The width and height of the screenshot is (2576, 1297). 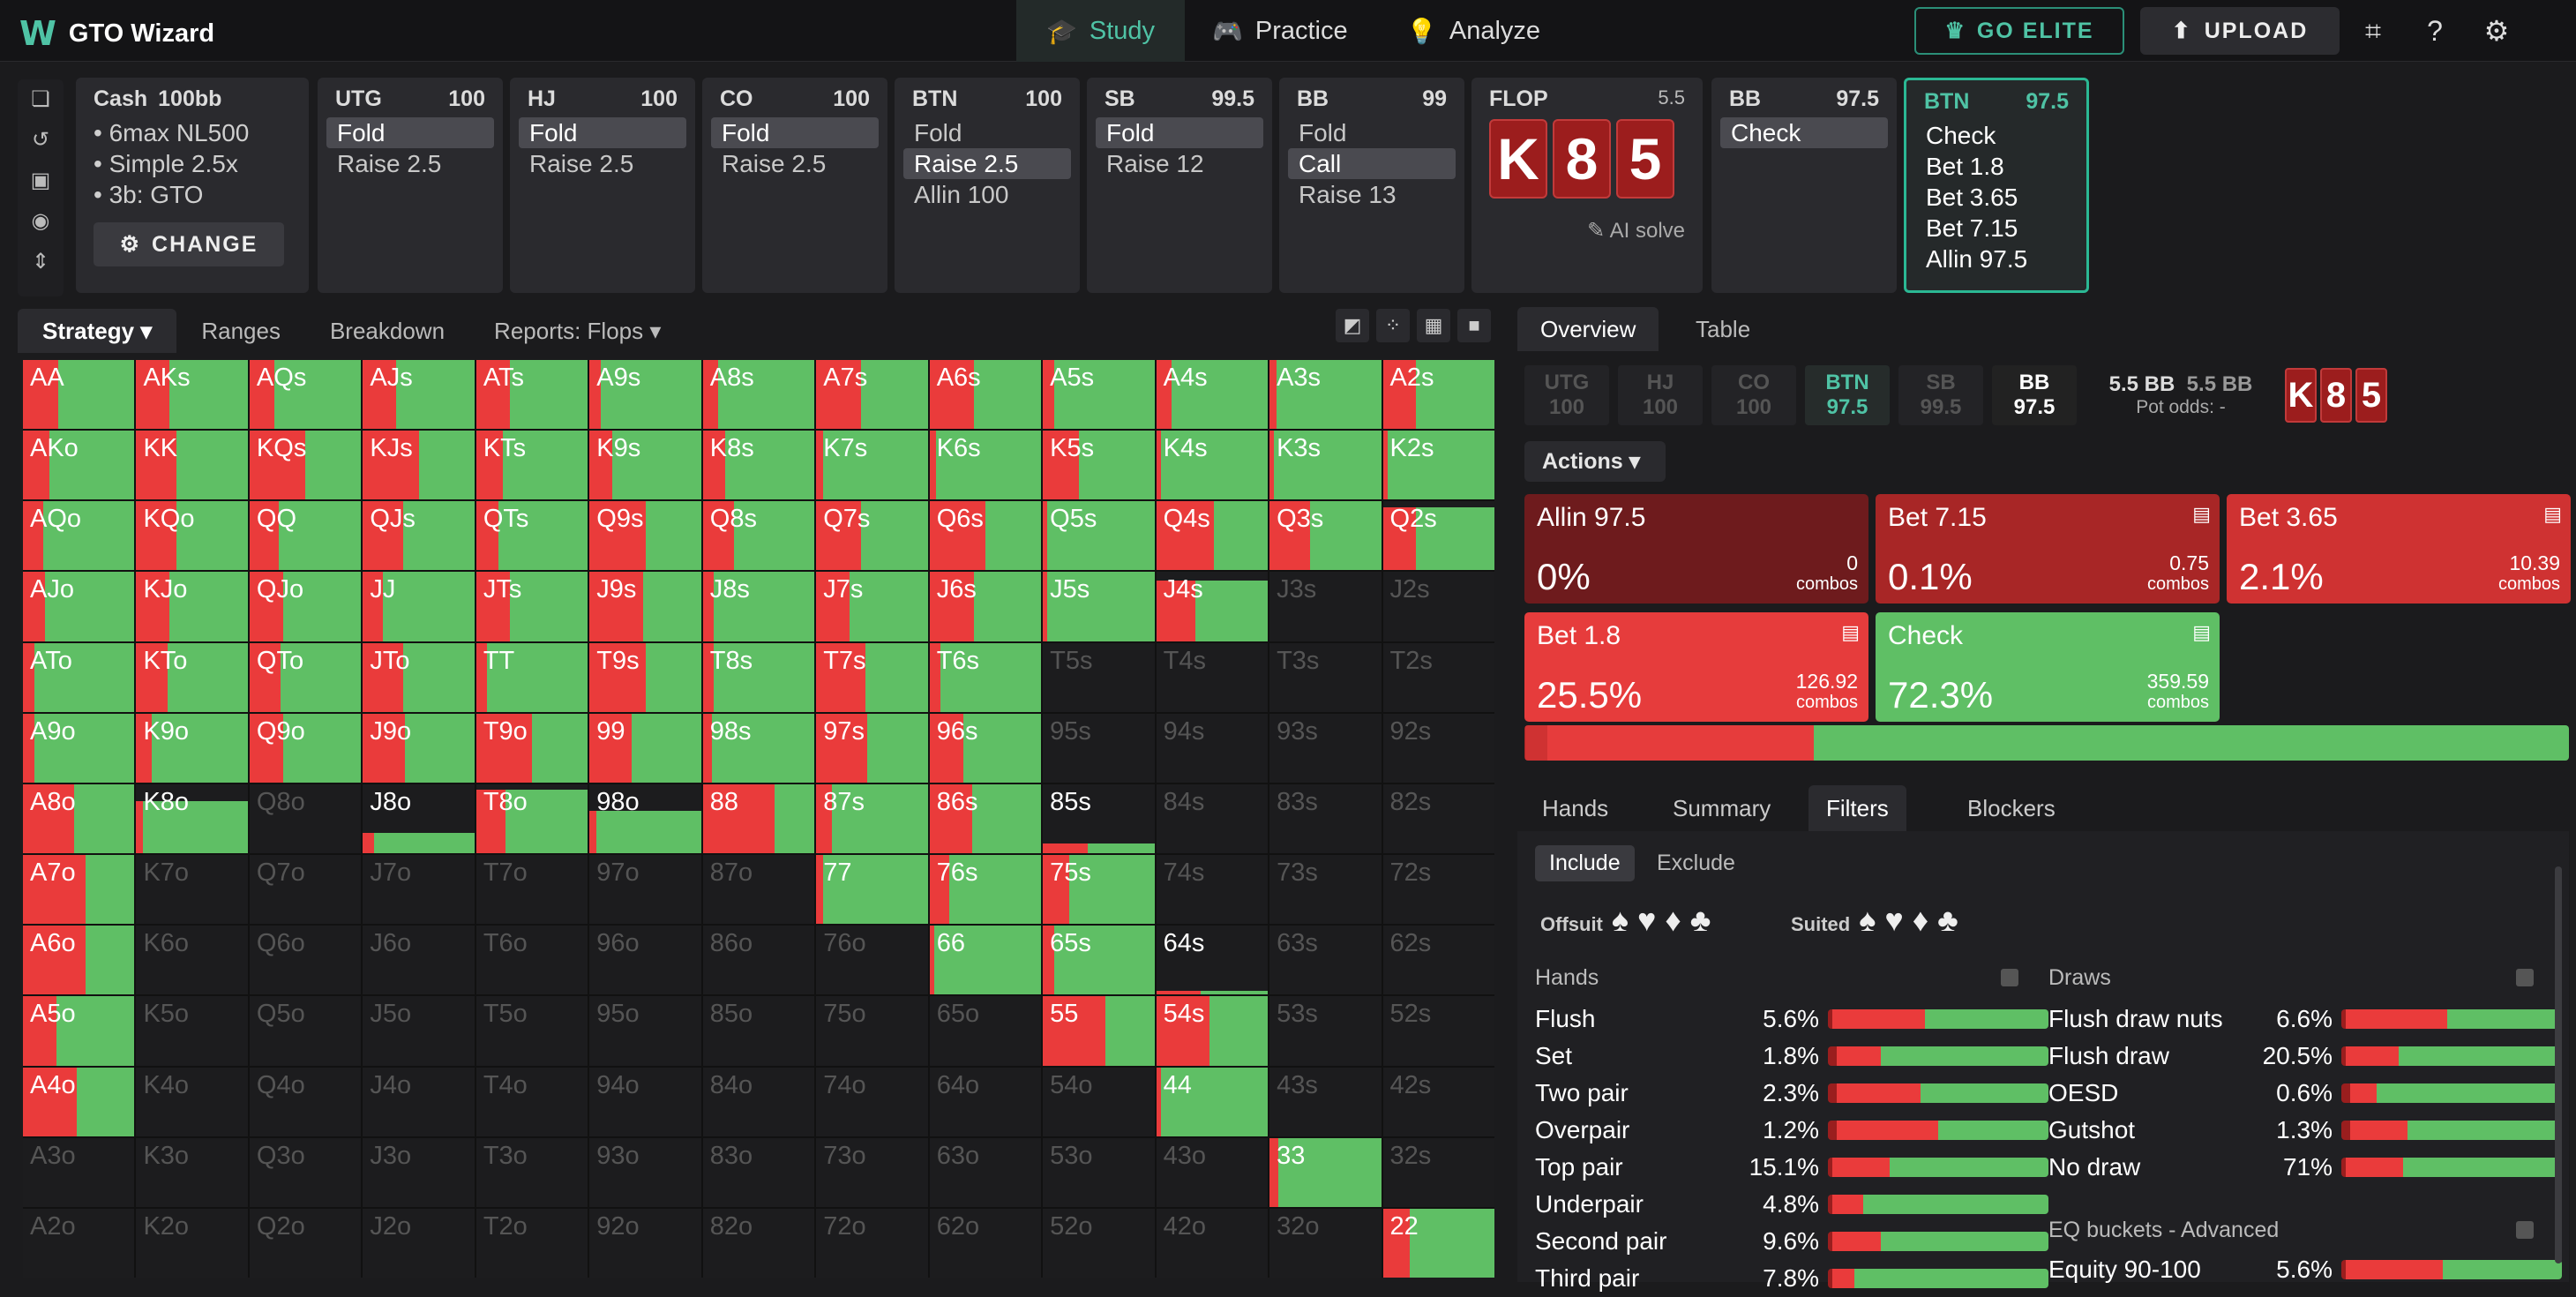 What do you see at coordinates (1212, 960) in the screenshot?
I see `hand-cell: 64s` at bounding box center [1212, 960].